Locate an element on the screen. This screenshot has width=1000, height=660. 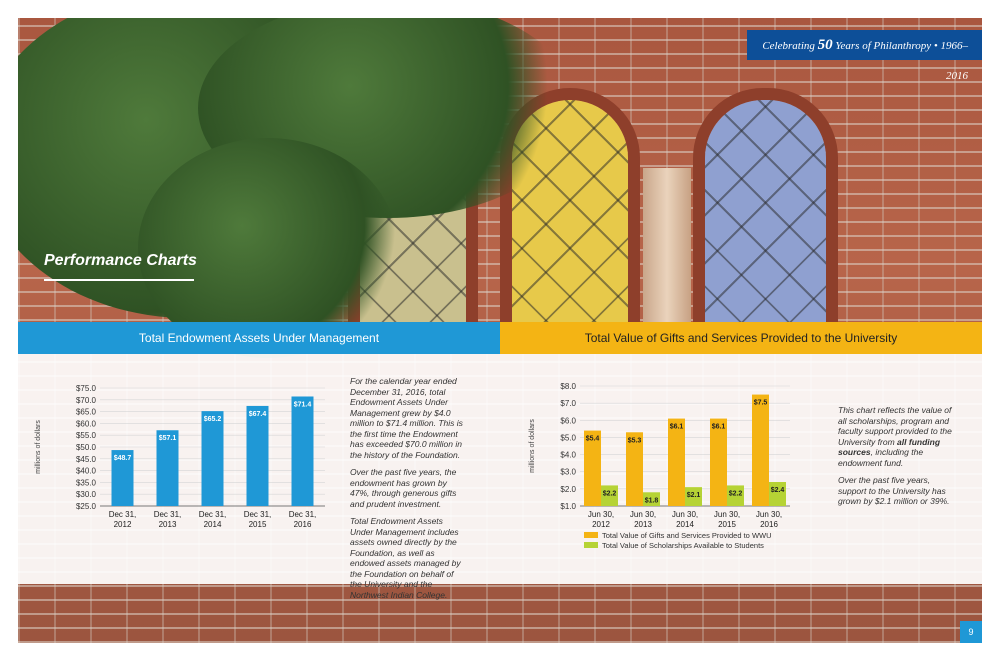
section-title-rule is located at coordinates (119, 280).